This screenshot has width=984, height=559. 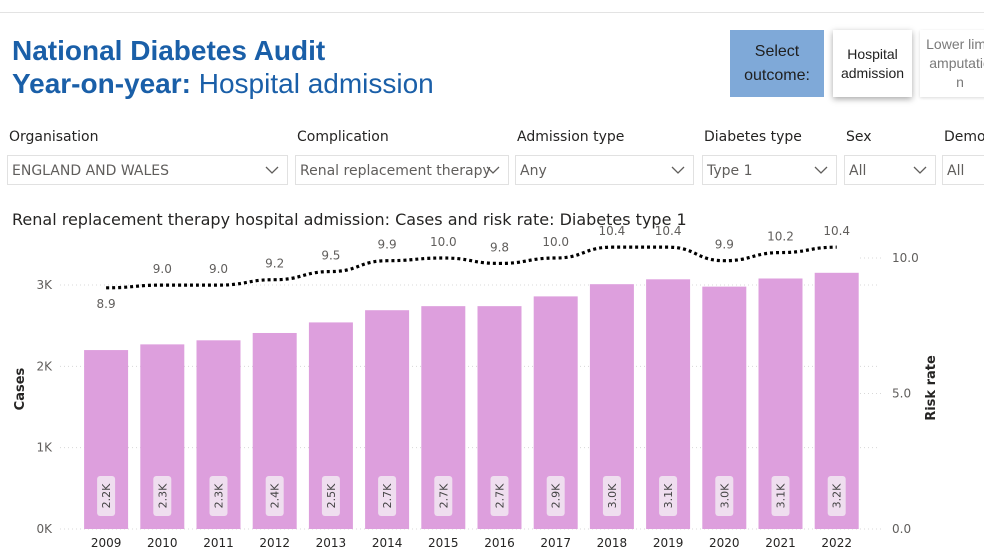 I want to click on filter-admission-type-value: Any, so click(x=533, y=171).